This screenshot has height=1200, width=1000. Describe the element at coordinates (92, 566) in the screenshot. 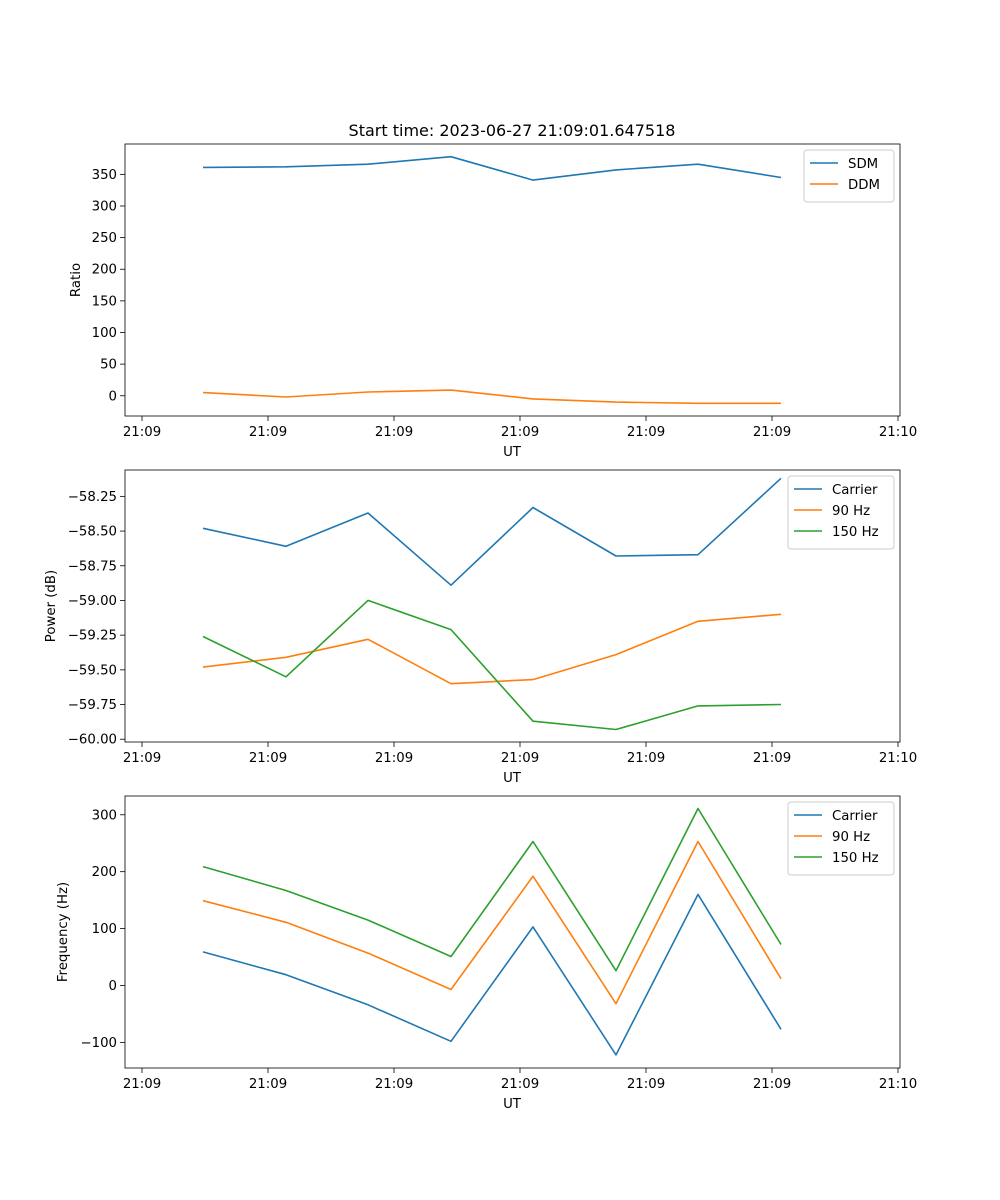

I see `y-tick-label: −58.75` at that location.